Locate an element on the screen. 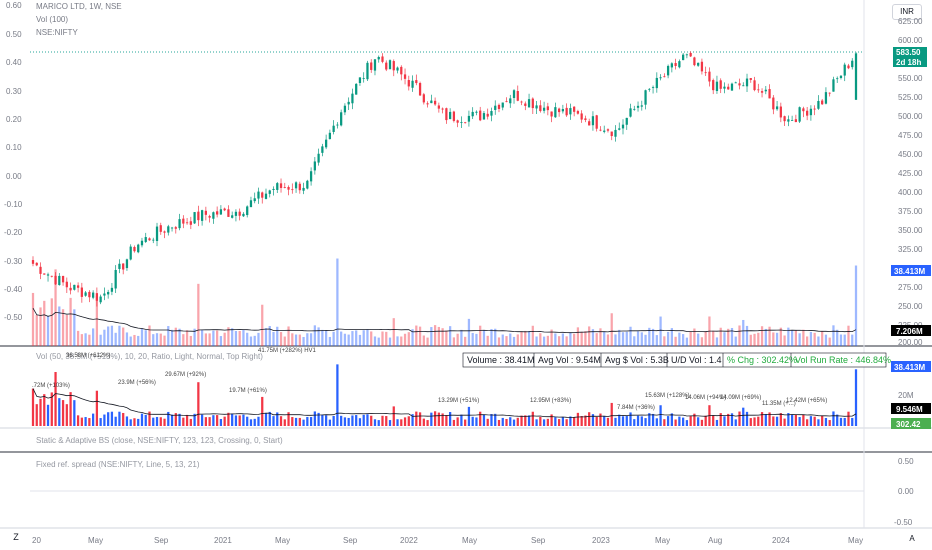  annotation: 41.75M (+282%) HV1 is located at coordinates (287, 351).